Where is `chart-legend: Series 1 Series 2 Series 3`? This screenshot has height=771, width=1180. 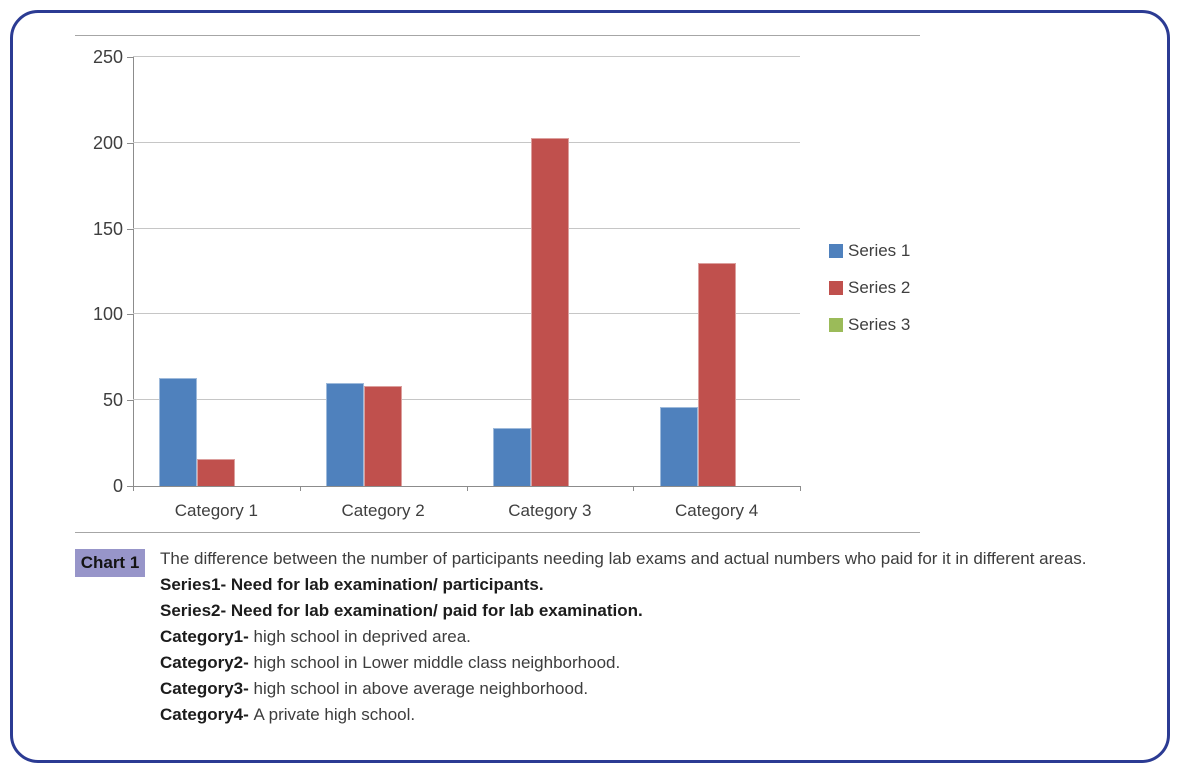
chart-legend: Series 1 Series 2 Series 3 is located at coordinates (869, 295).